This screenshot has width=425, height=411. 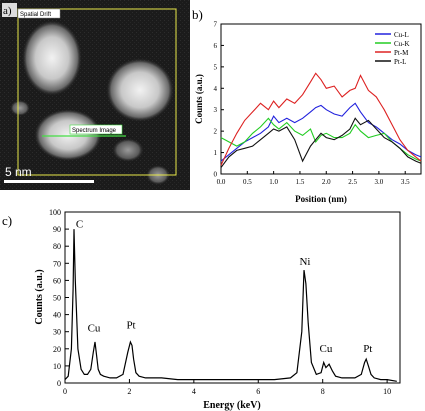 I want to click on chart-c-y-tick-label: 40, so click(x=57, y=315).